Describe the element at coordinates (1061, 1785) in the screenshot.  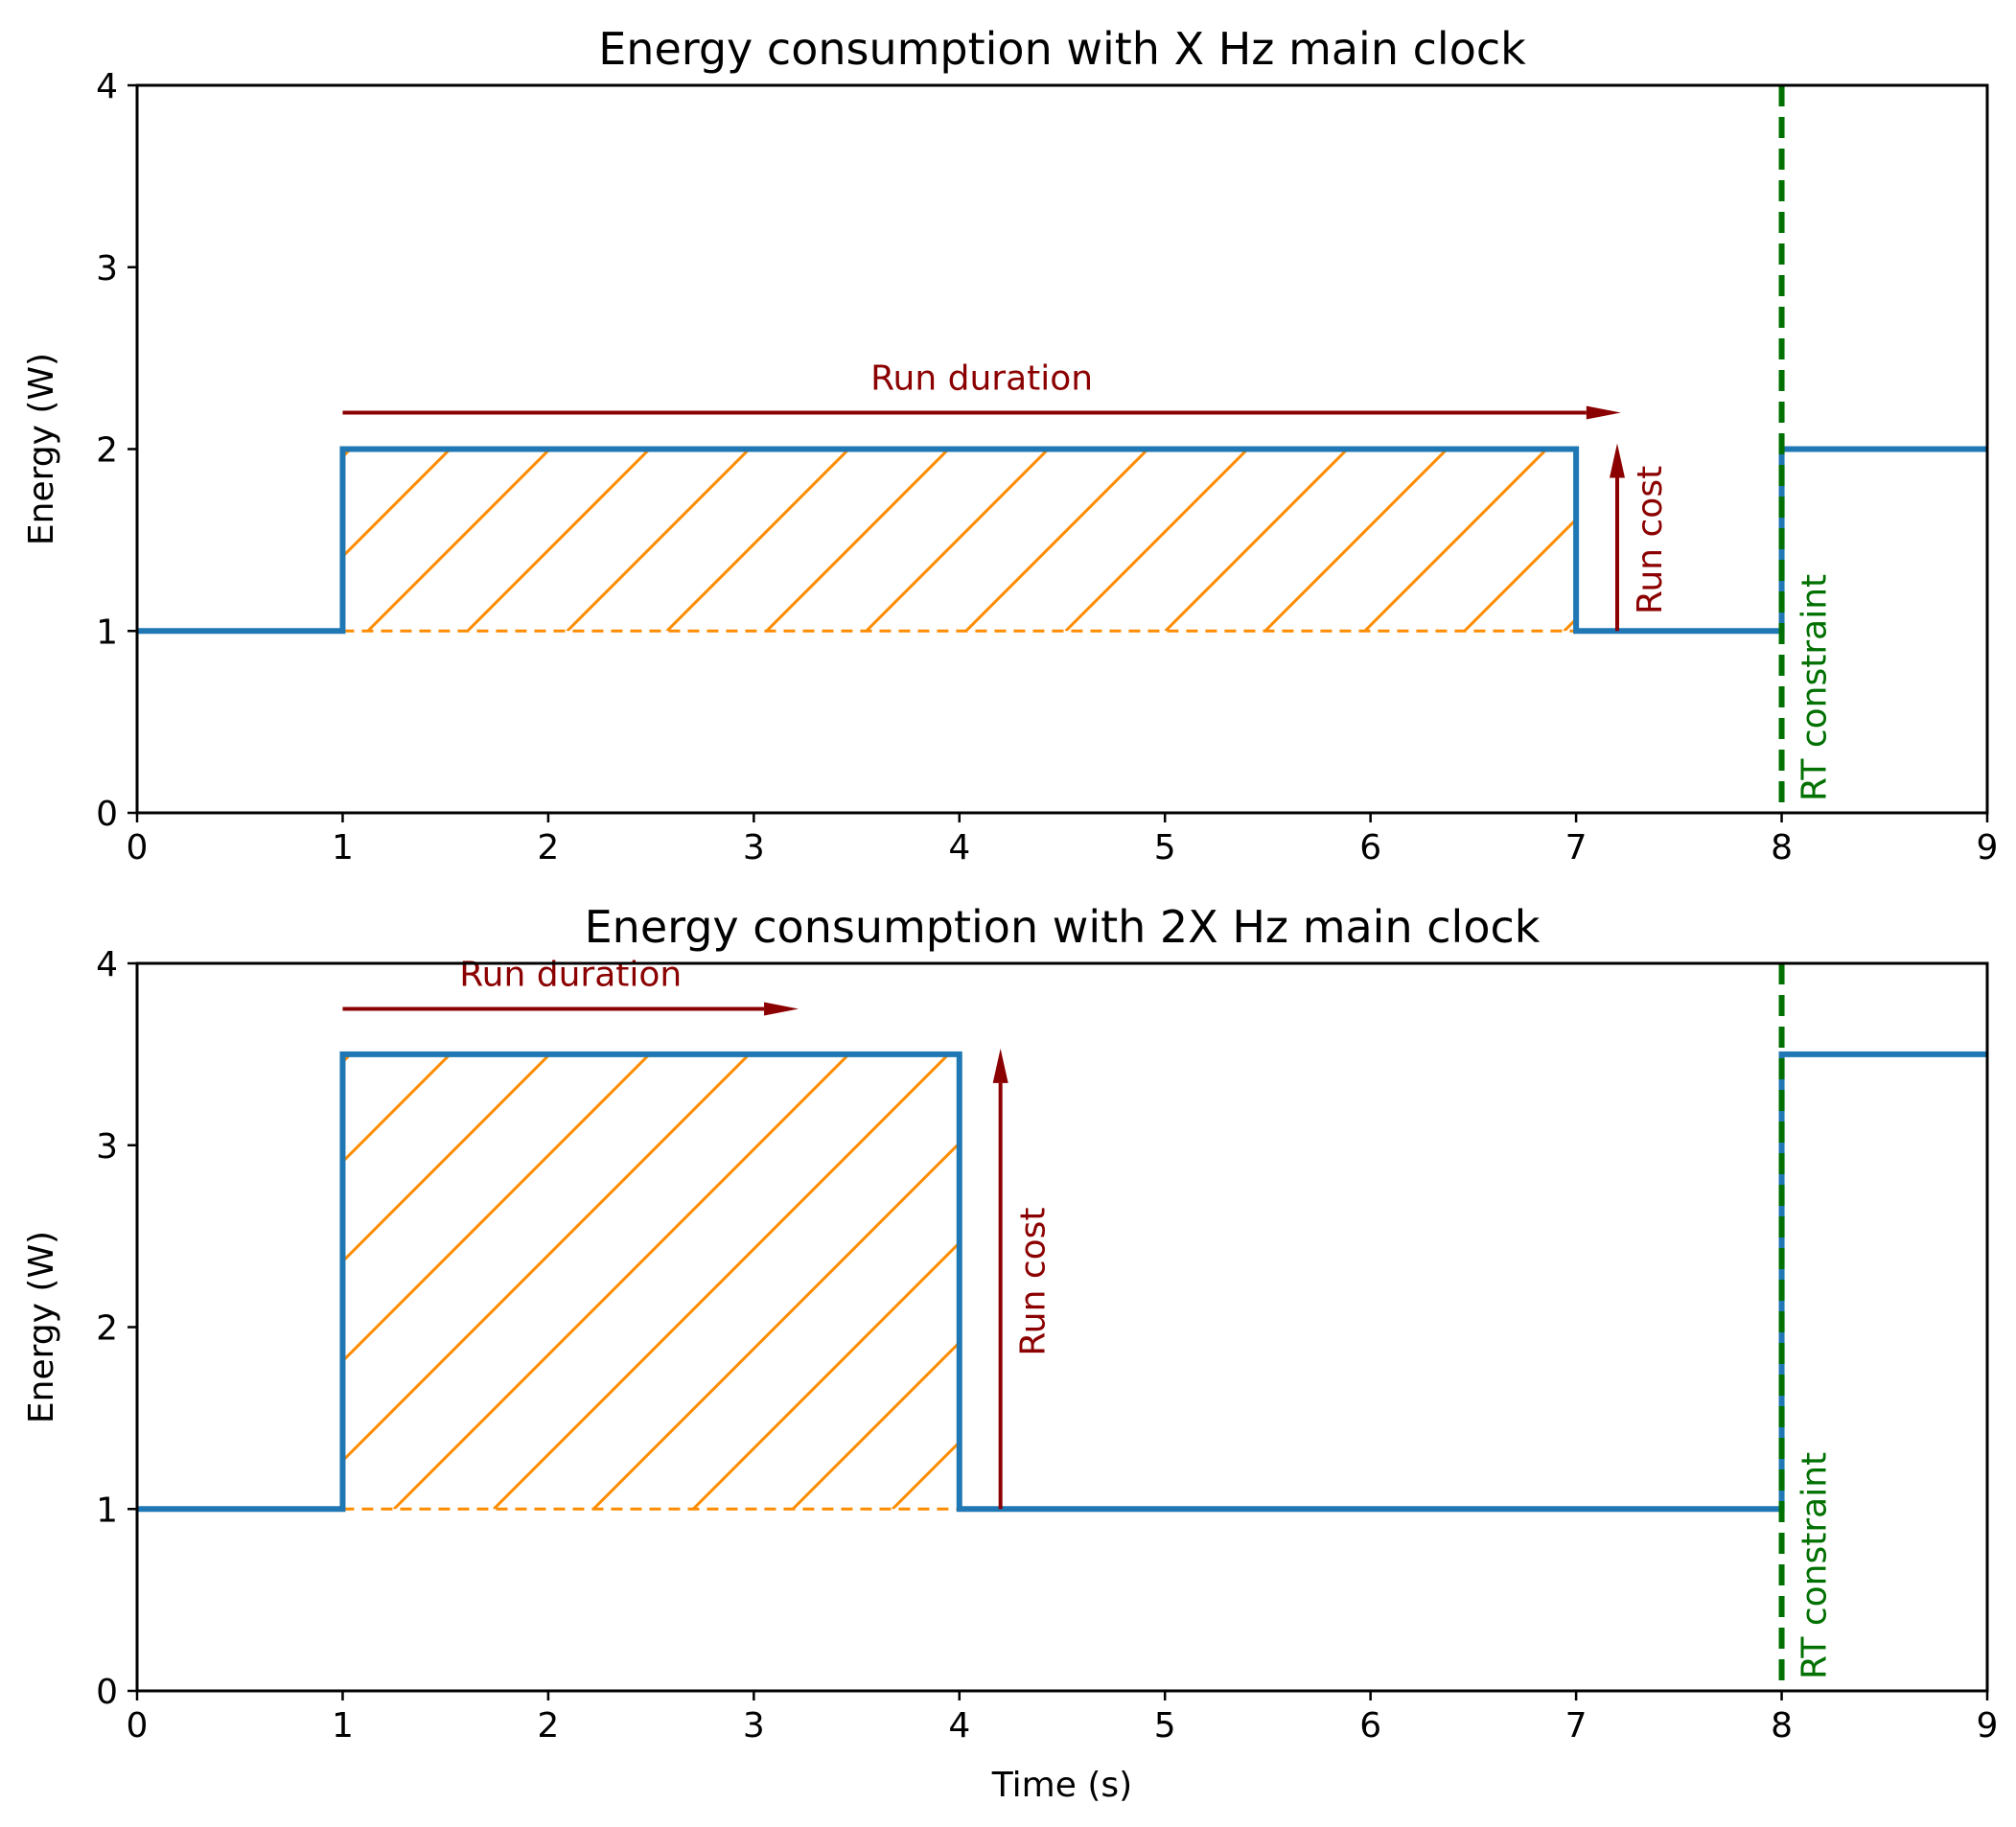
I see `x-axis-label: Time (s)` at that location.